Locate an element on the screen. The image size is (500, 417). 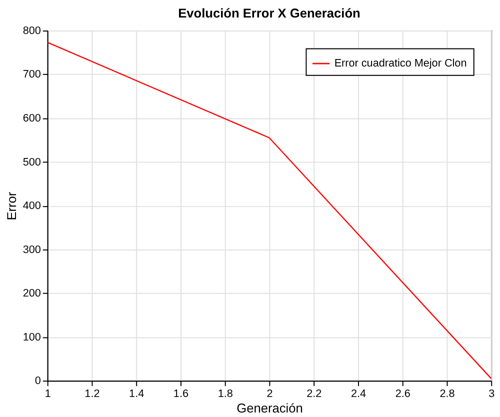
y-tick-label: 400 is located at coordinates (31, 206).